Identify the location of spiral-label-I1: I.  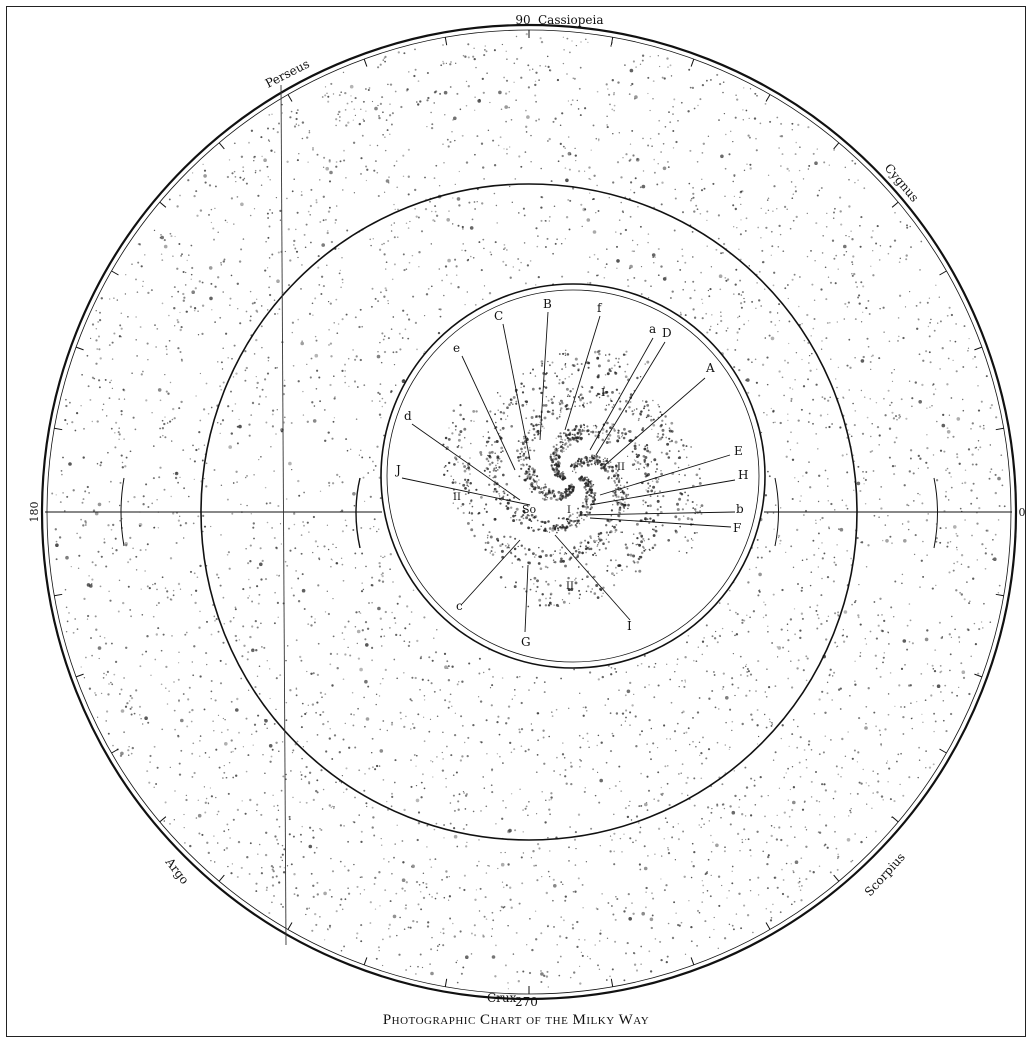
(603, 392).